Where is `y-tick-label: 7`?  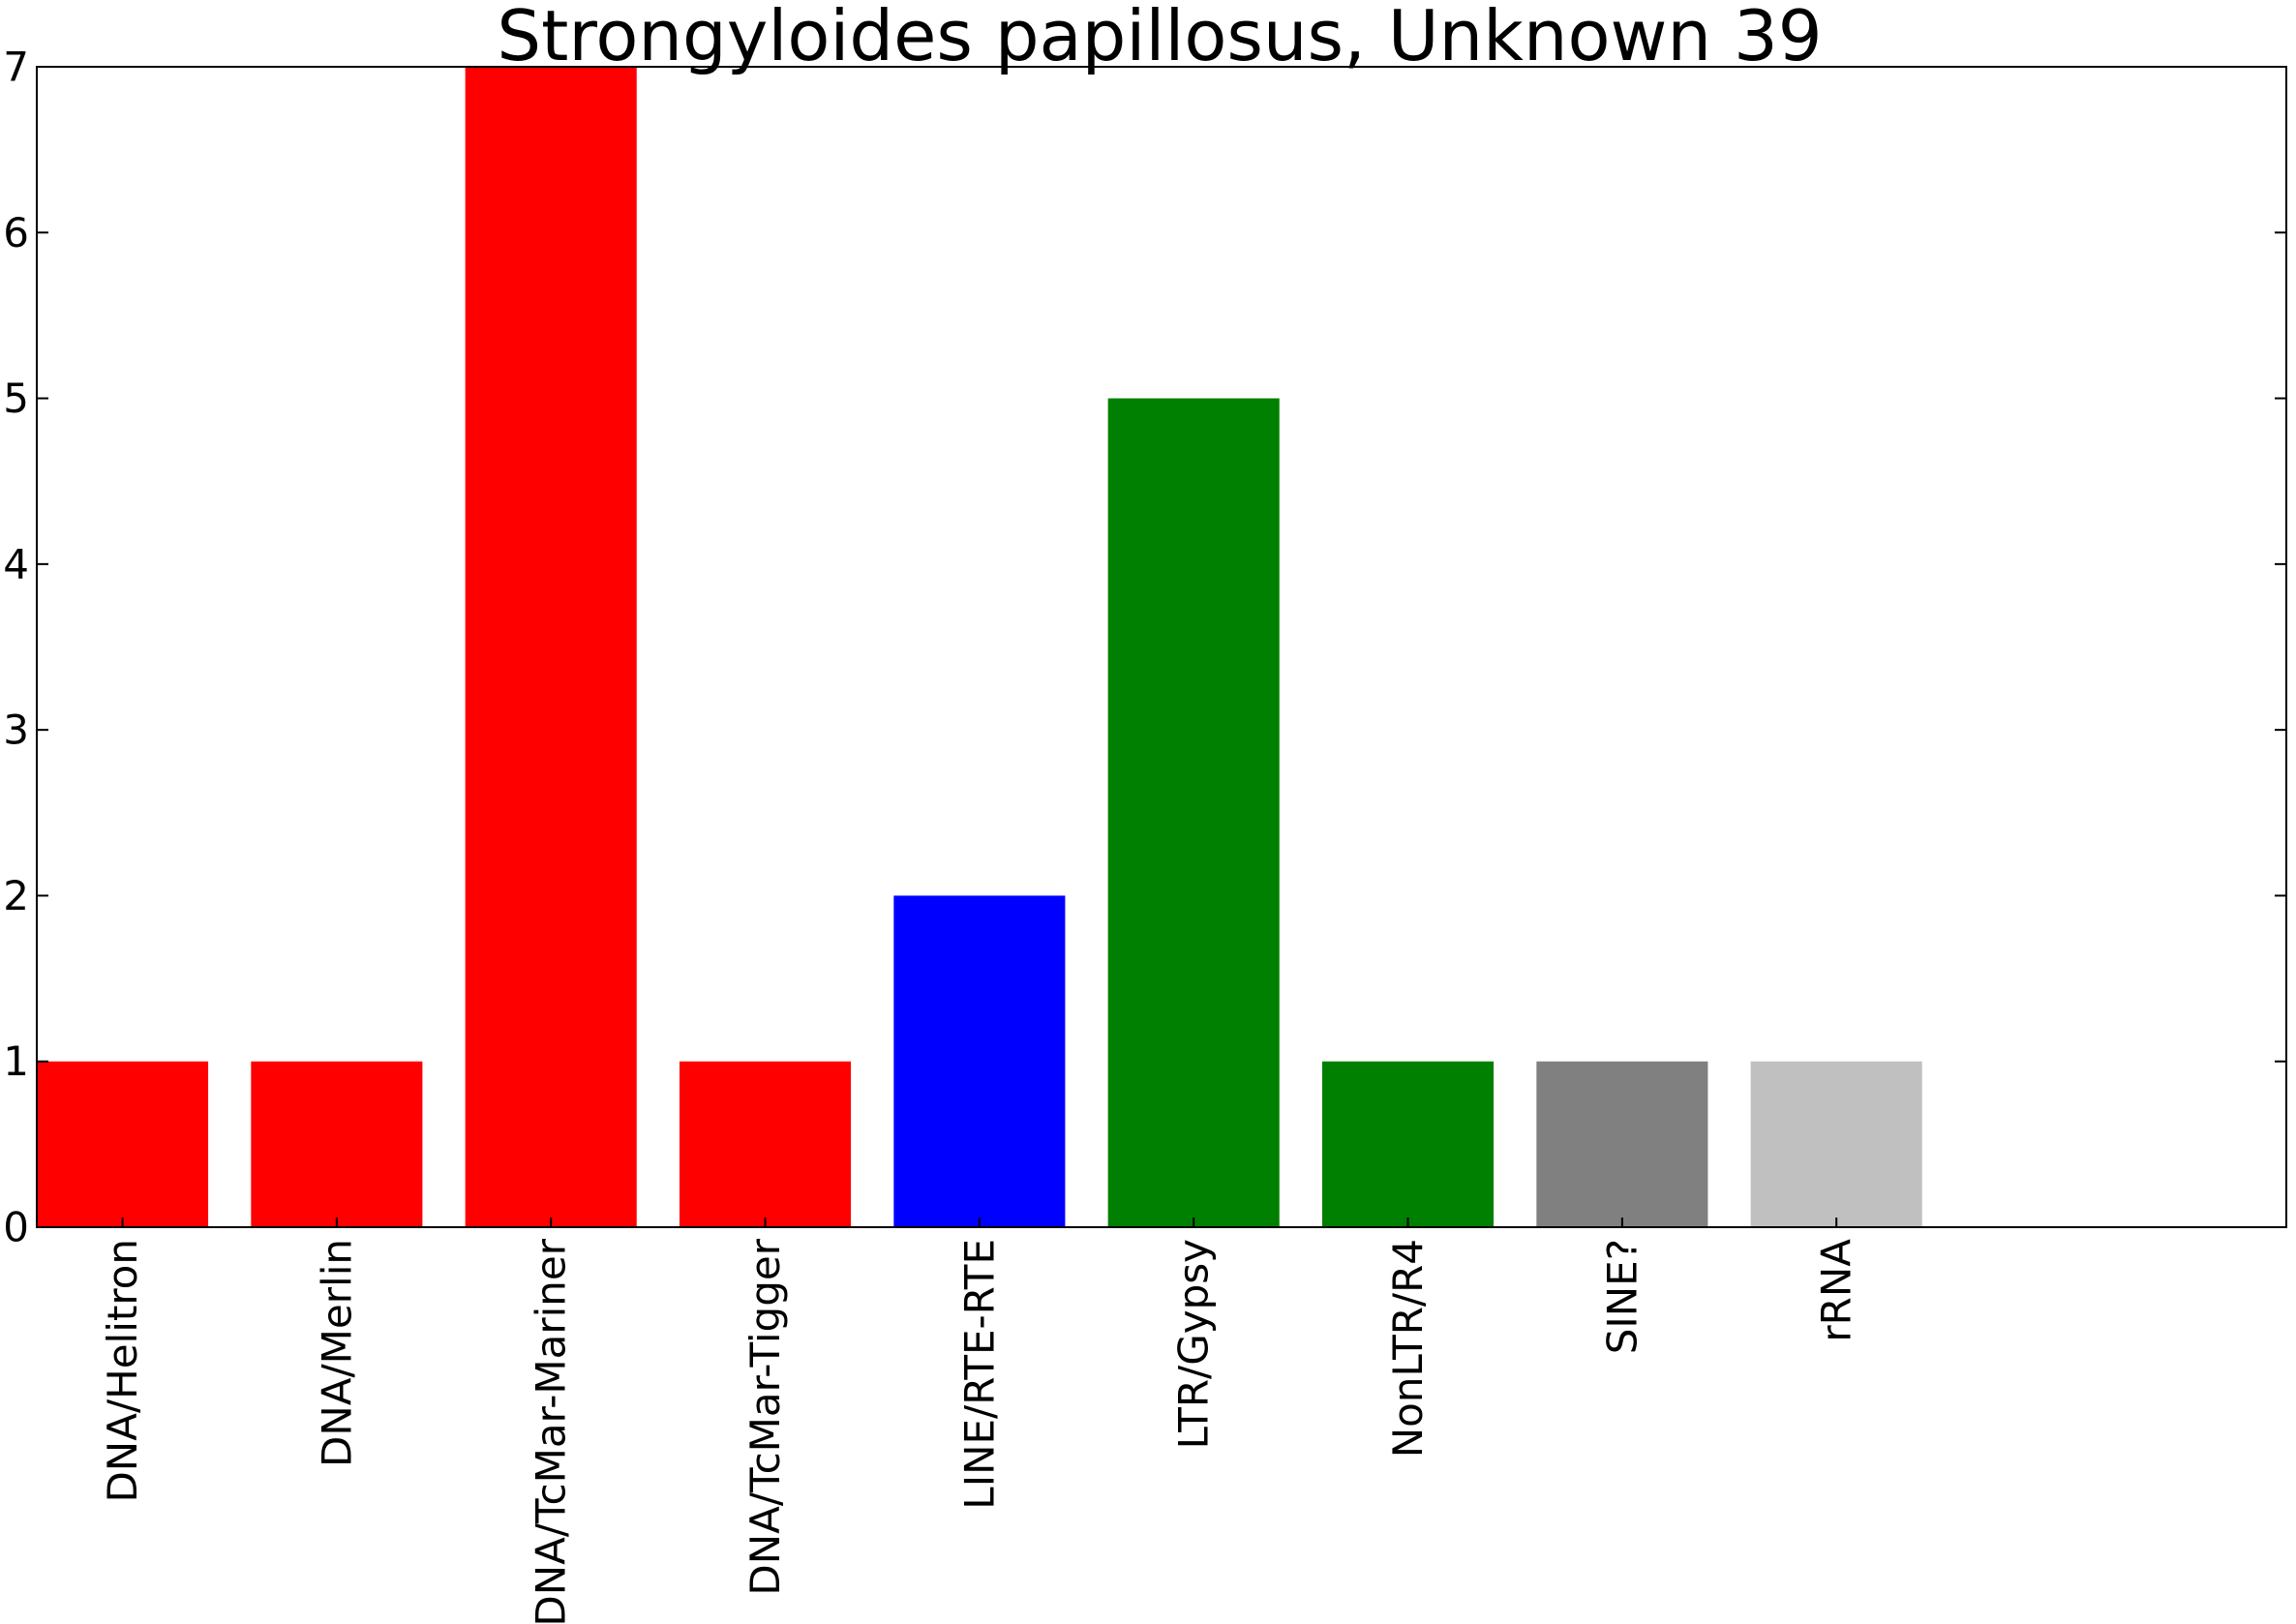
y-tick-label: 7 is located at coordinates (16, 67).